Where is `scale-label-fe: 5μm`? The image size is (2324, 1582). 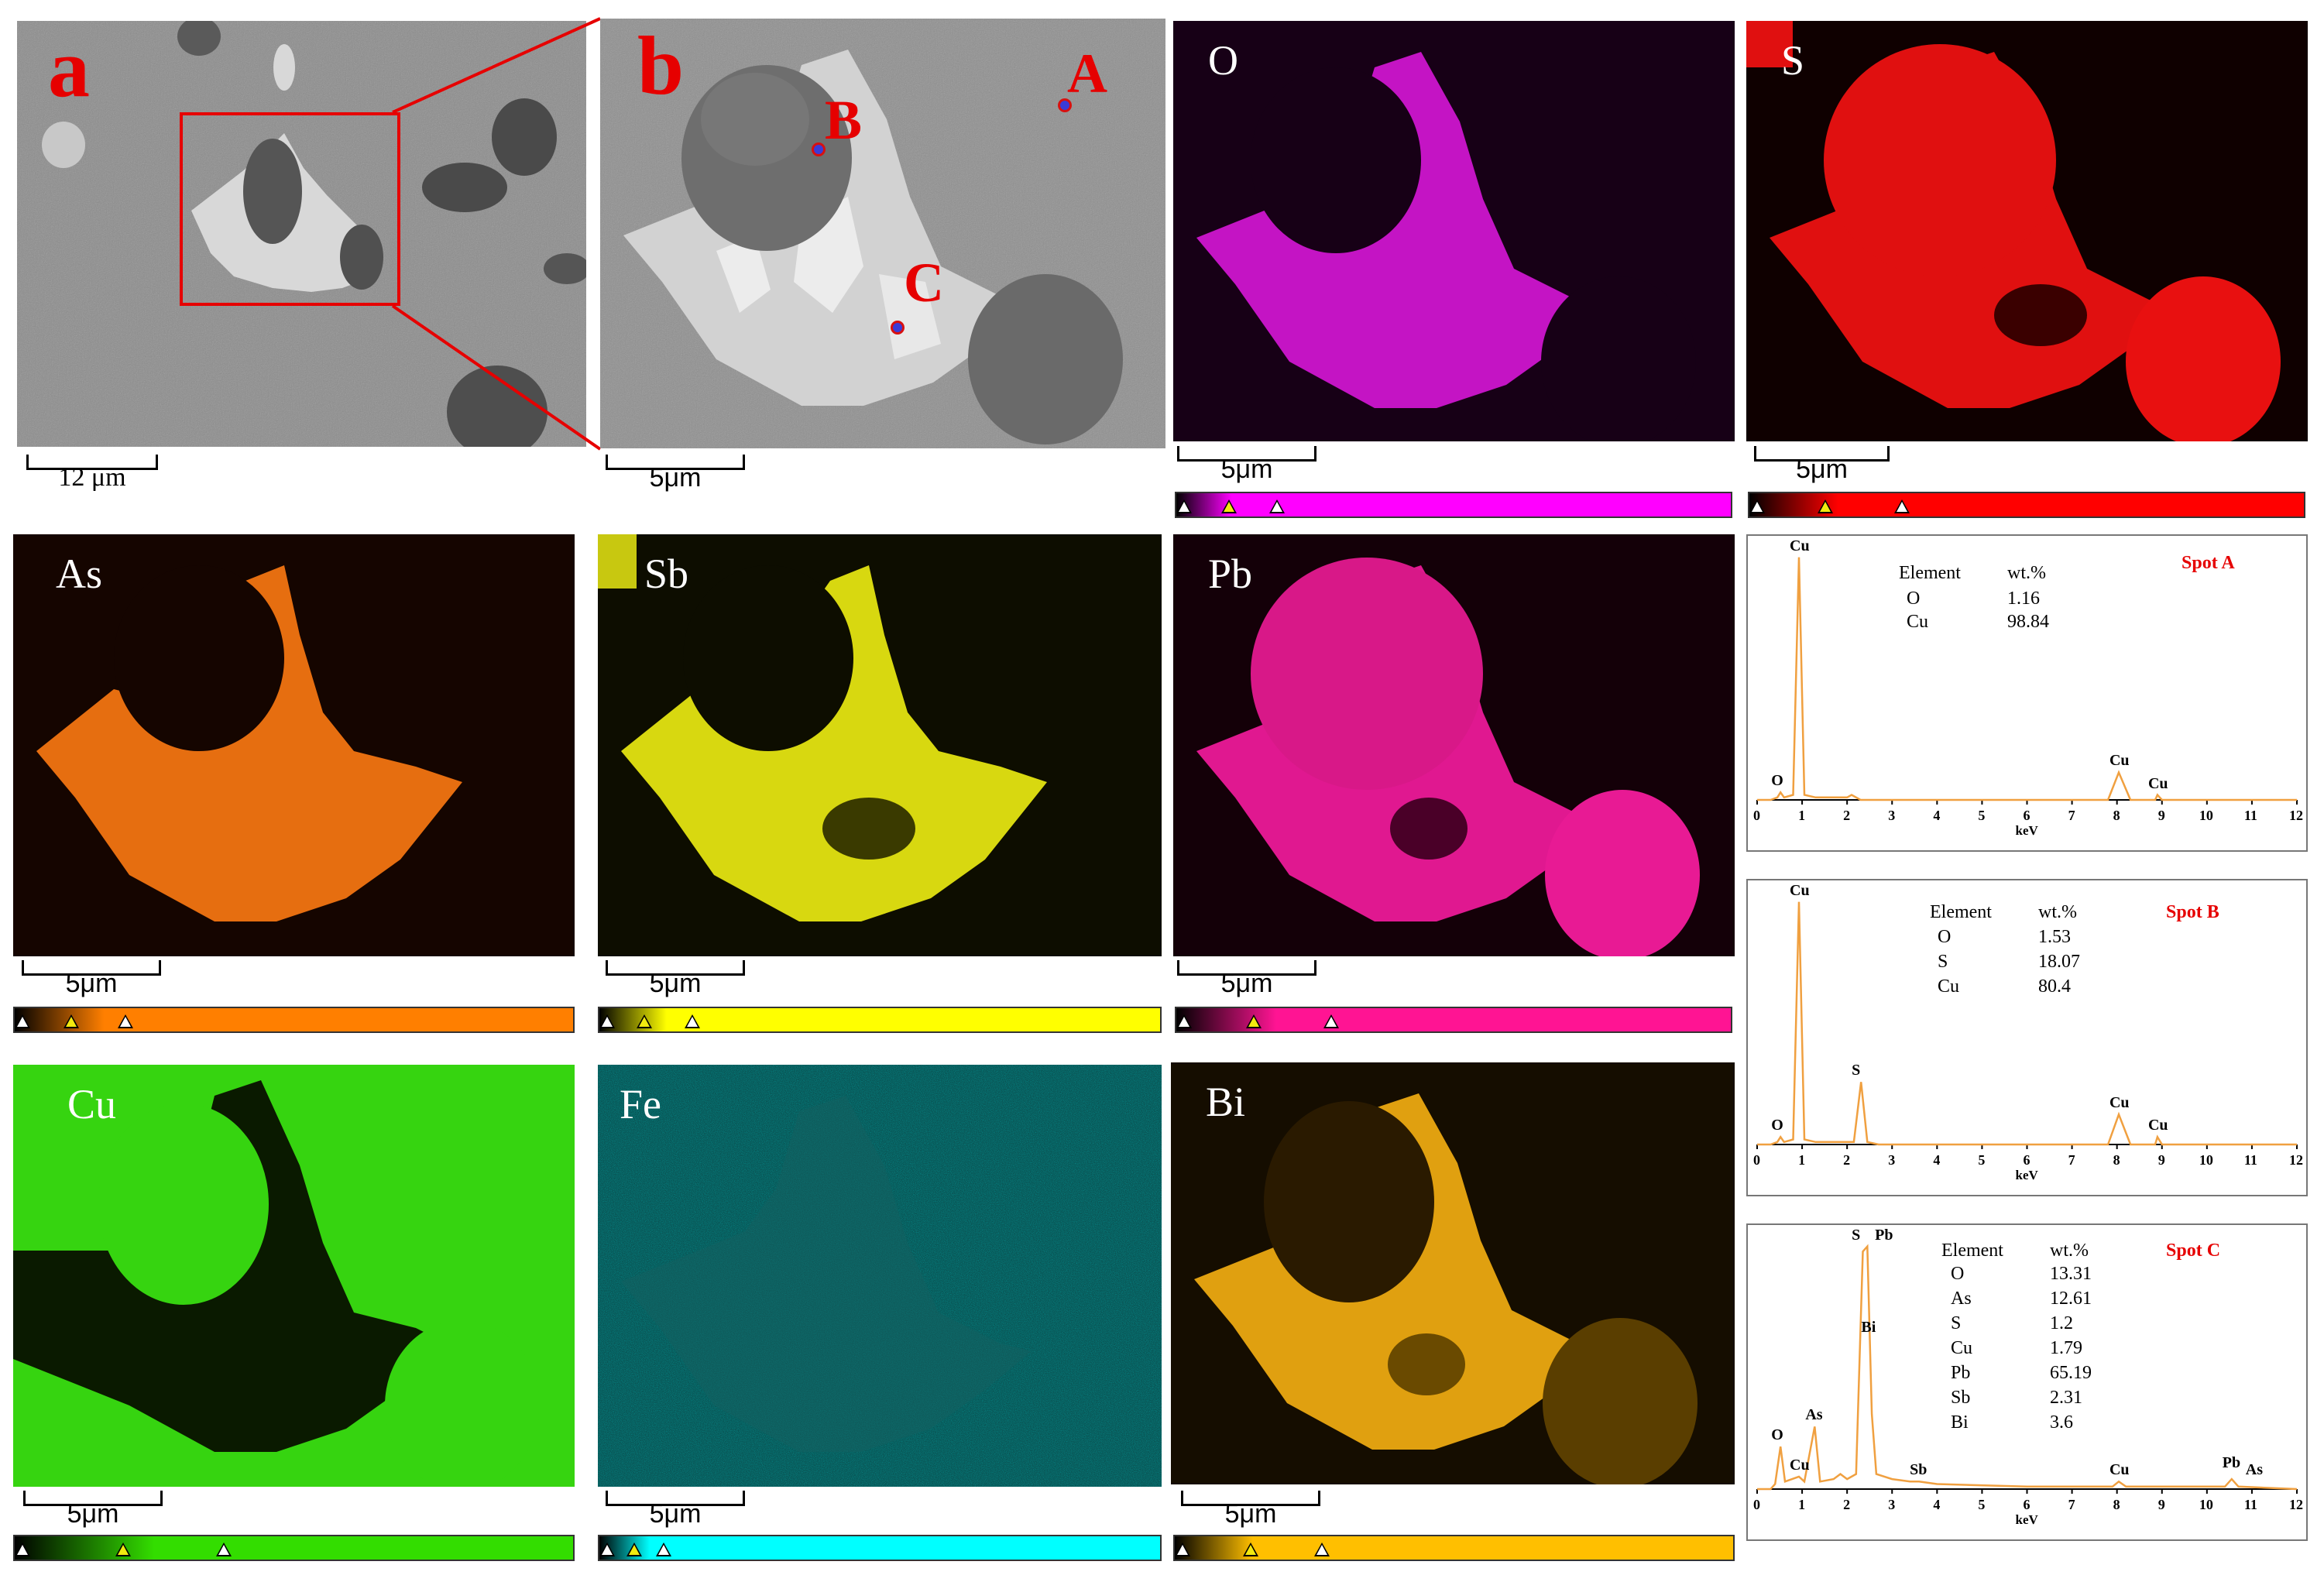 scale-label-fe: 5μm is located at coordinates (675, 1514).